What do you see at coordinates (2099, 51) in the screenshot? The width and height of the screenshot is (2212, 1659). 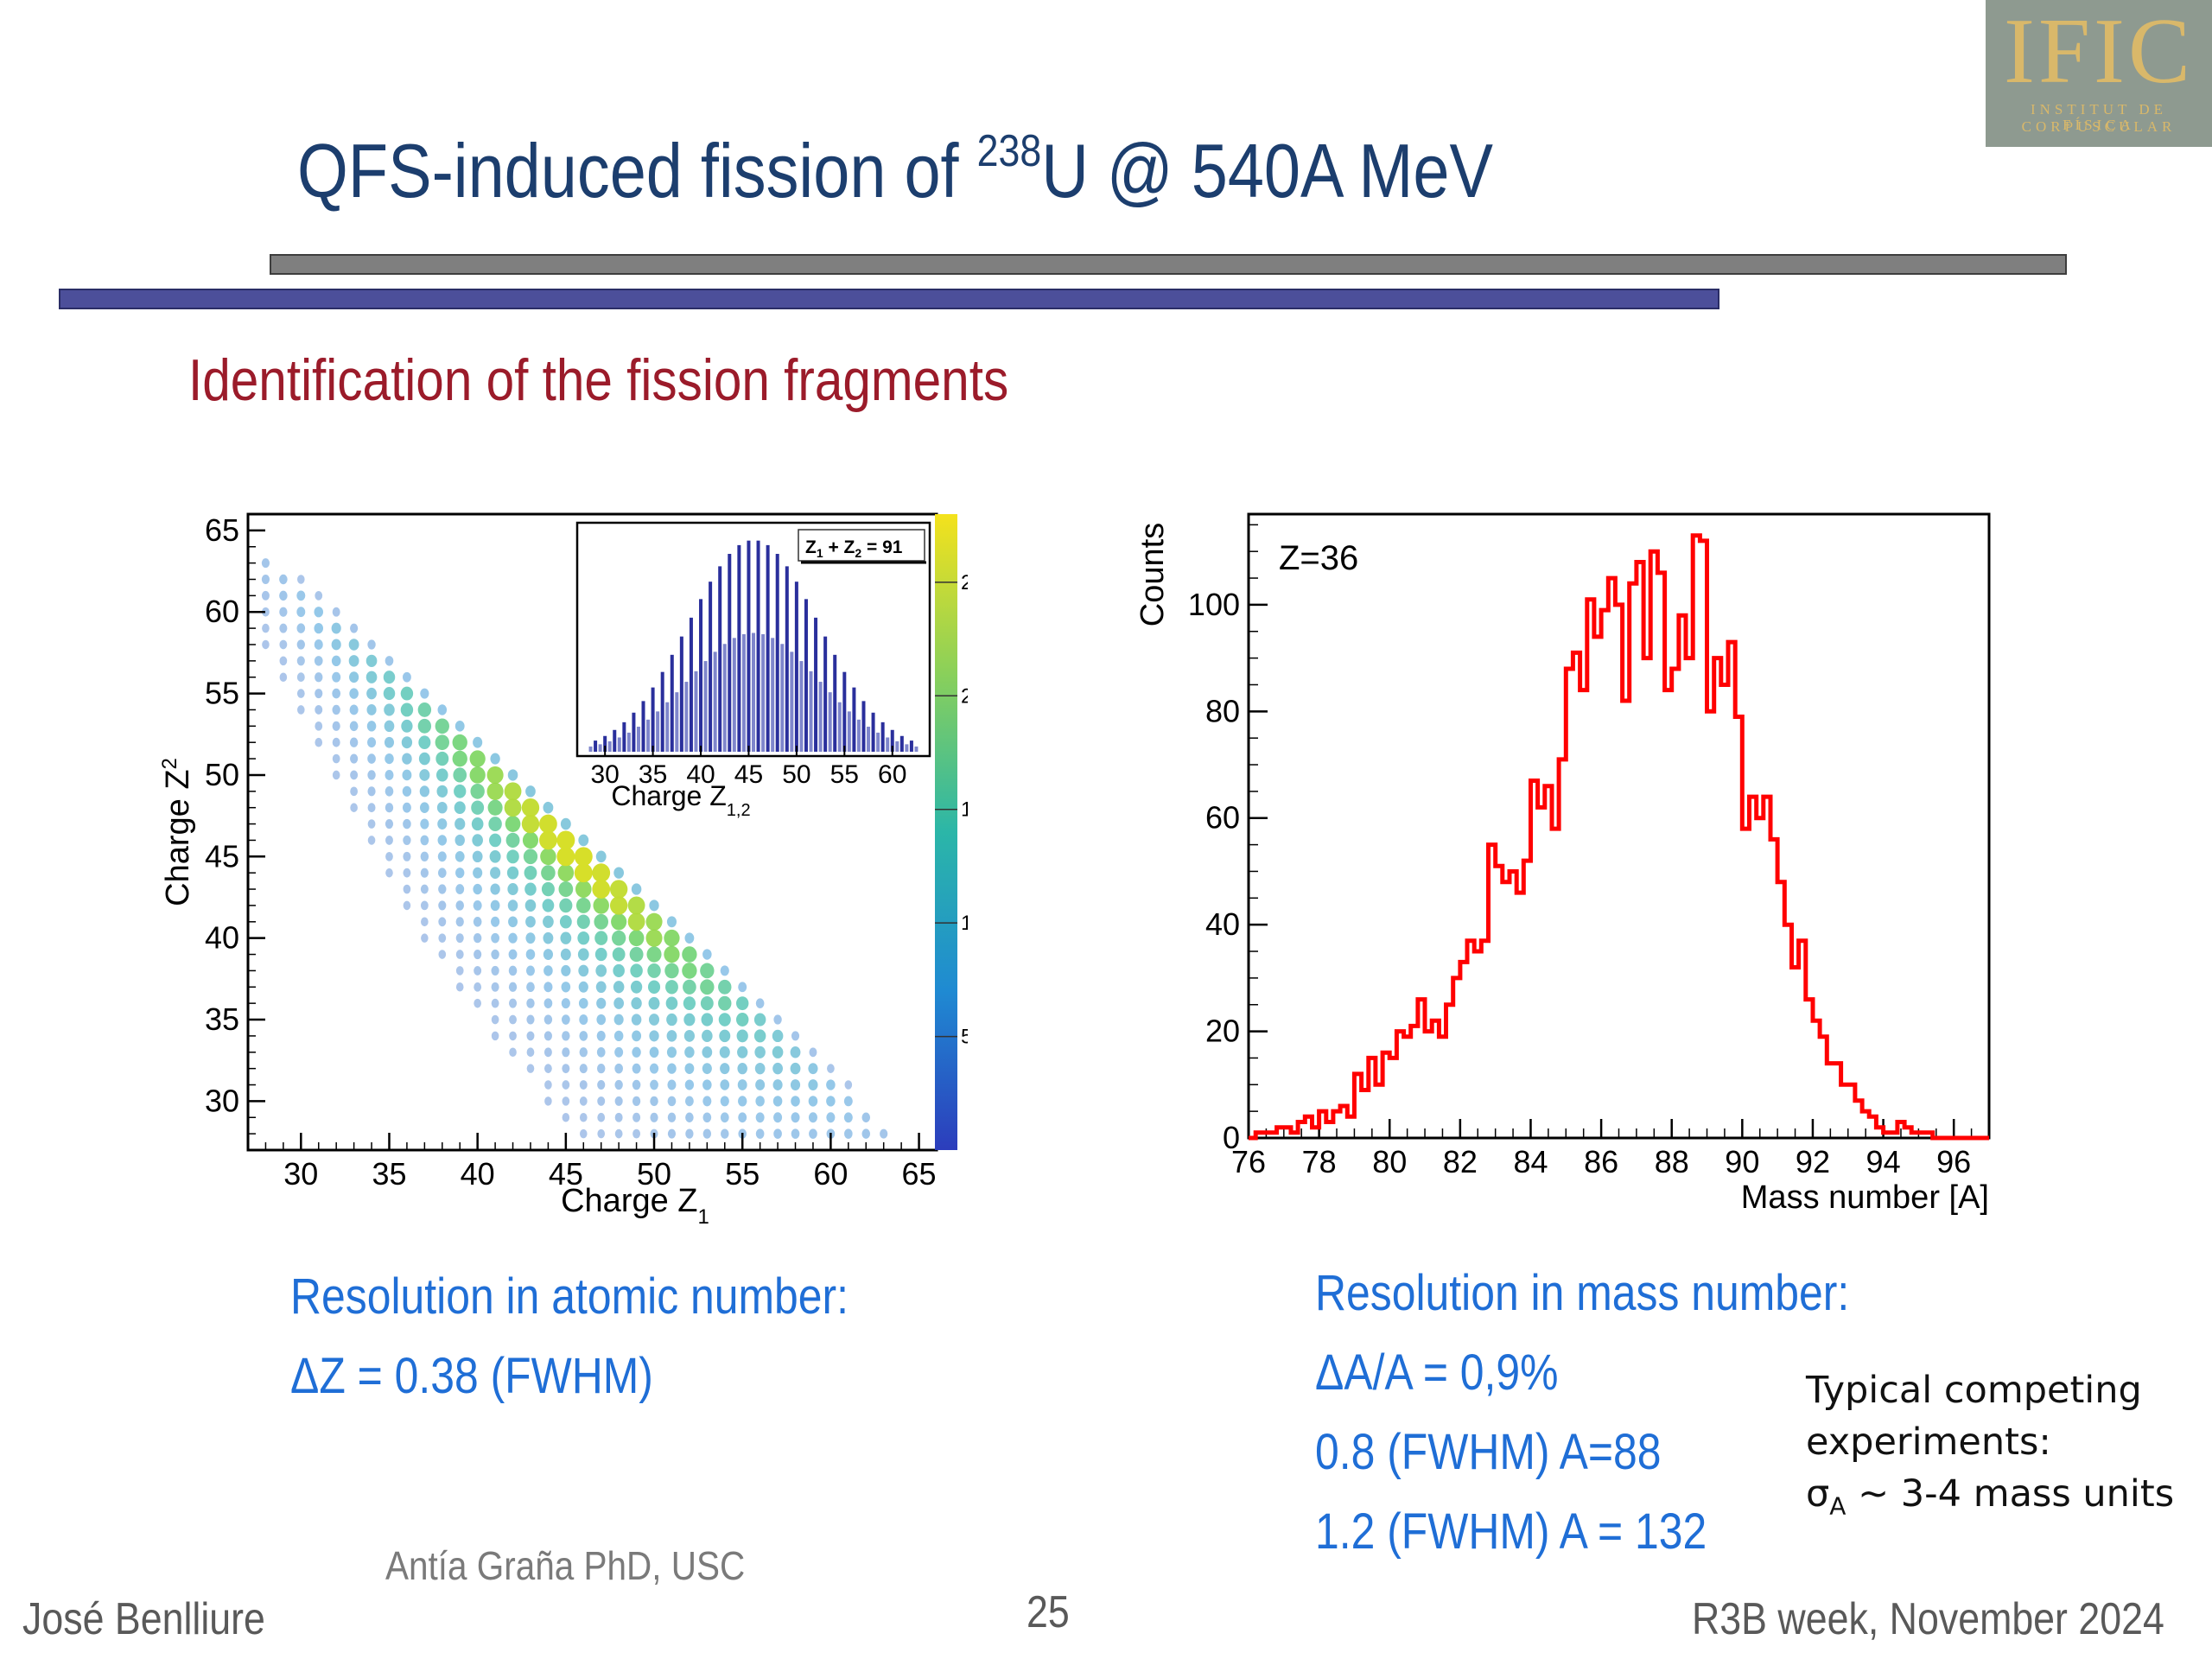 I see `logo-text: IFIC` at bounding box center [2099, 51].